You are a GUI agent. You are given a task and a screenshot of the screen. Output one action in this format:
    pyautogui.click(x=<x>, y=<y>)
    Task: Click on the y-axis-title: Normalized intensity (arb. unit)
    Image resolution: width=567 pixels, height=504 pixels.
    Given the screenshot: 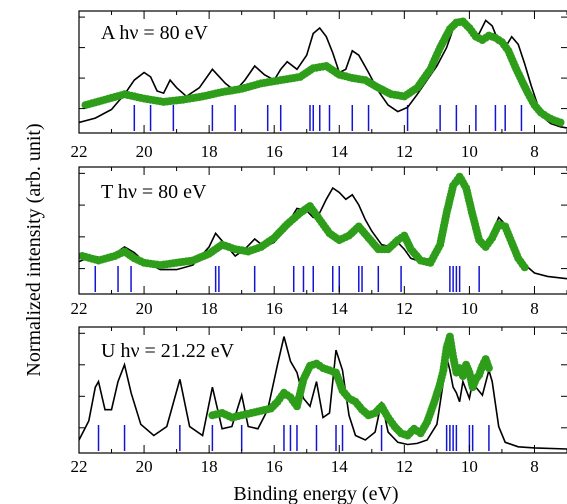 What is the action you would take?
    pyautogui.click(x=34, y=249)
    